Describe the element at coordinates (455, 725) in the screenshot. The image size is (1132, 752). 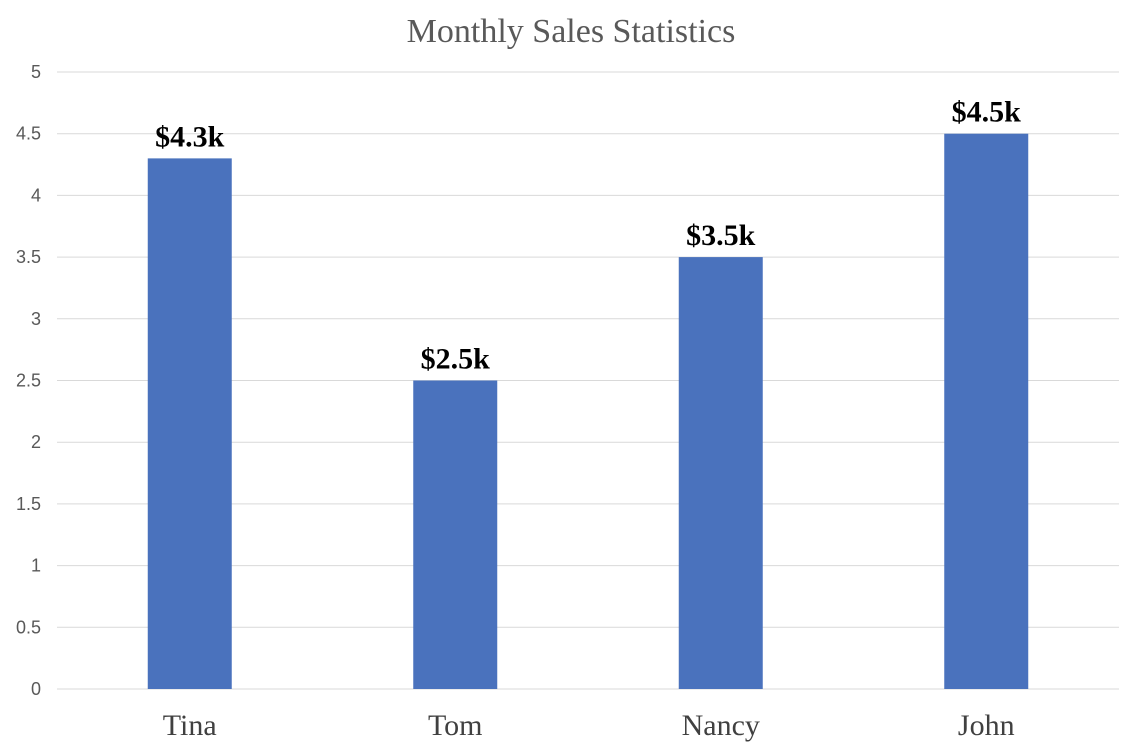
I see `x-tick-label: Tom` at that location.